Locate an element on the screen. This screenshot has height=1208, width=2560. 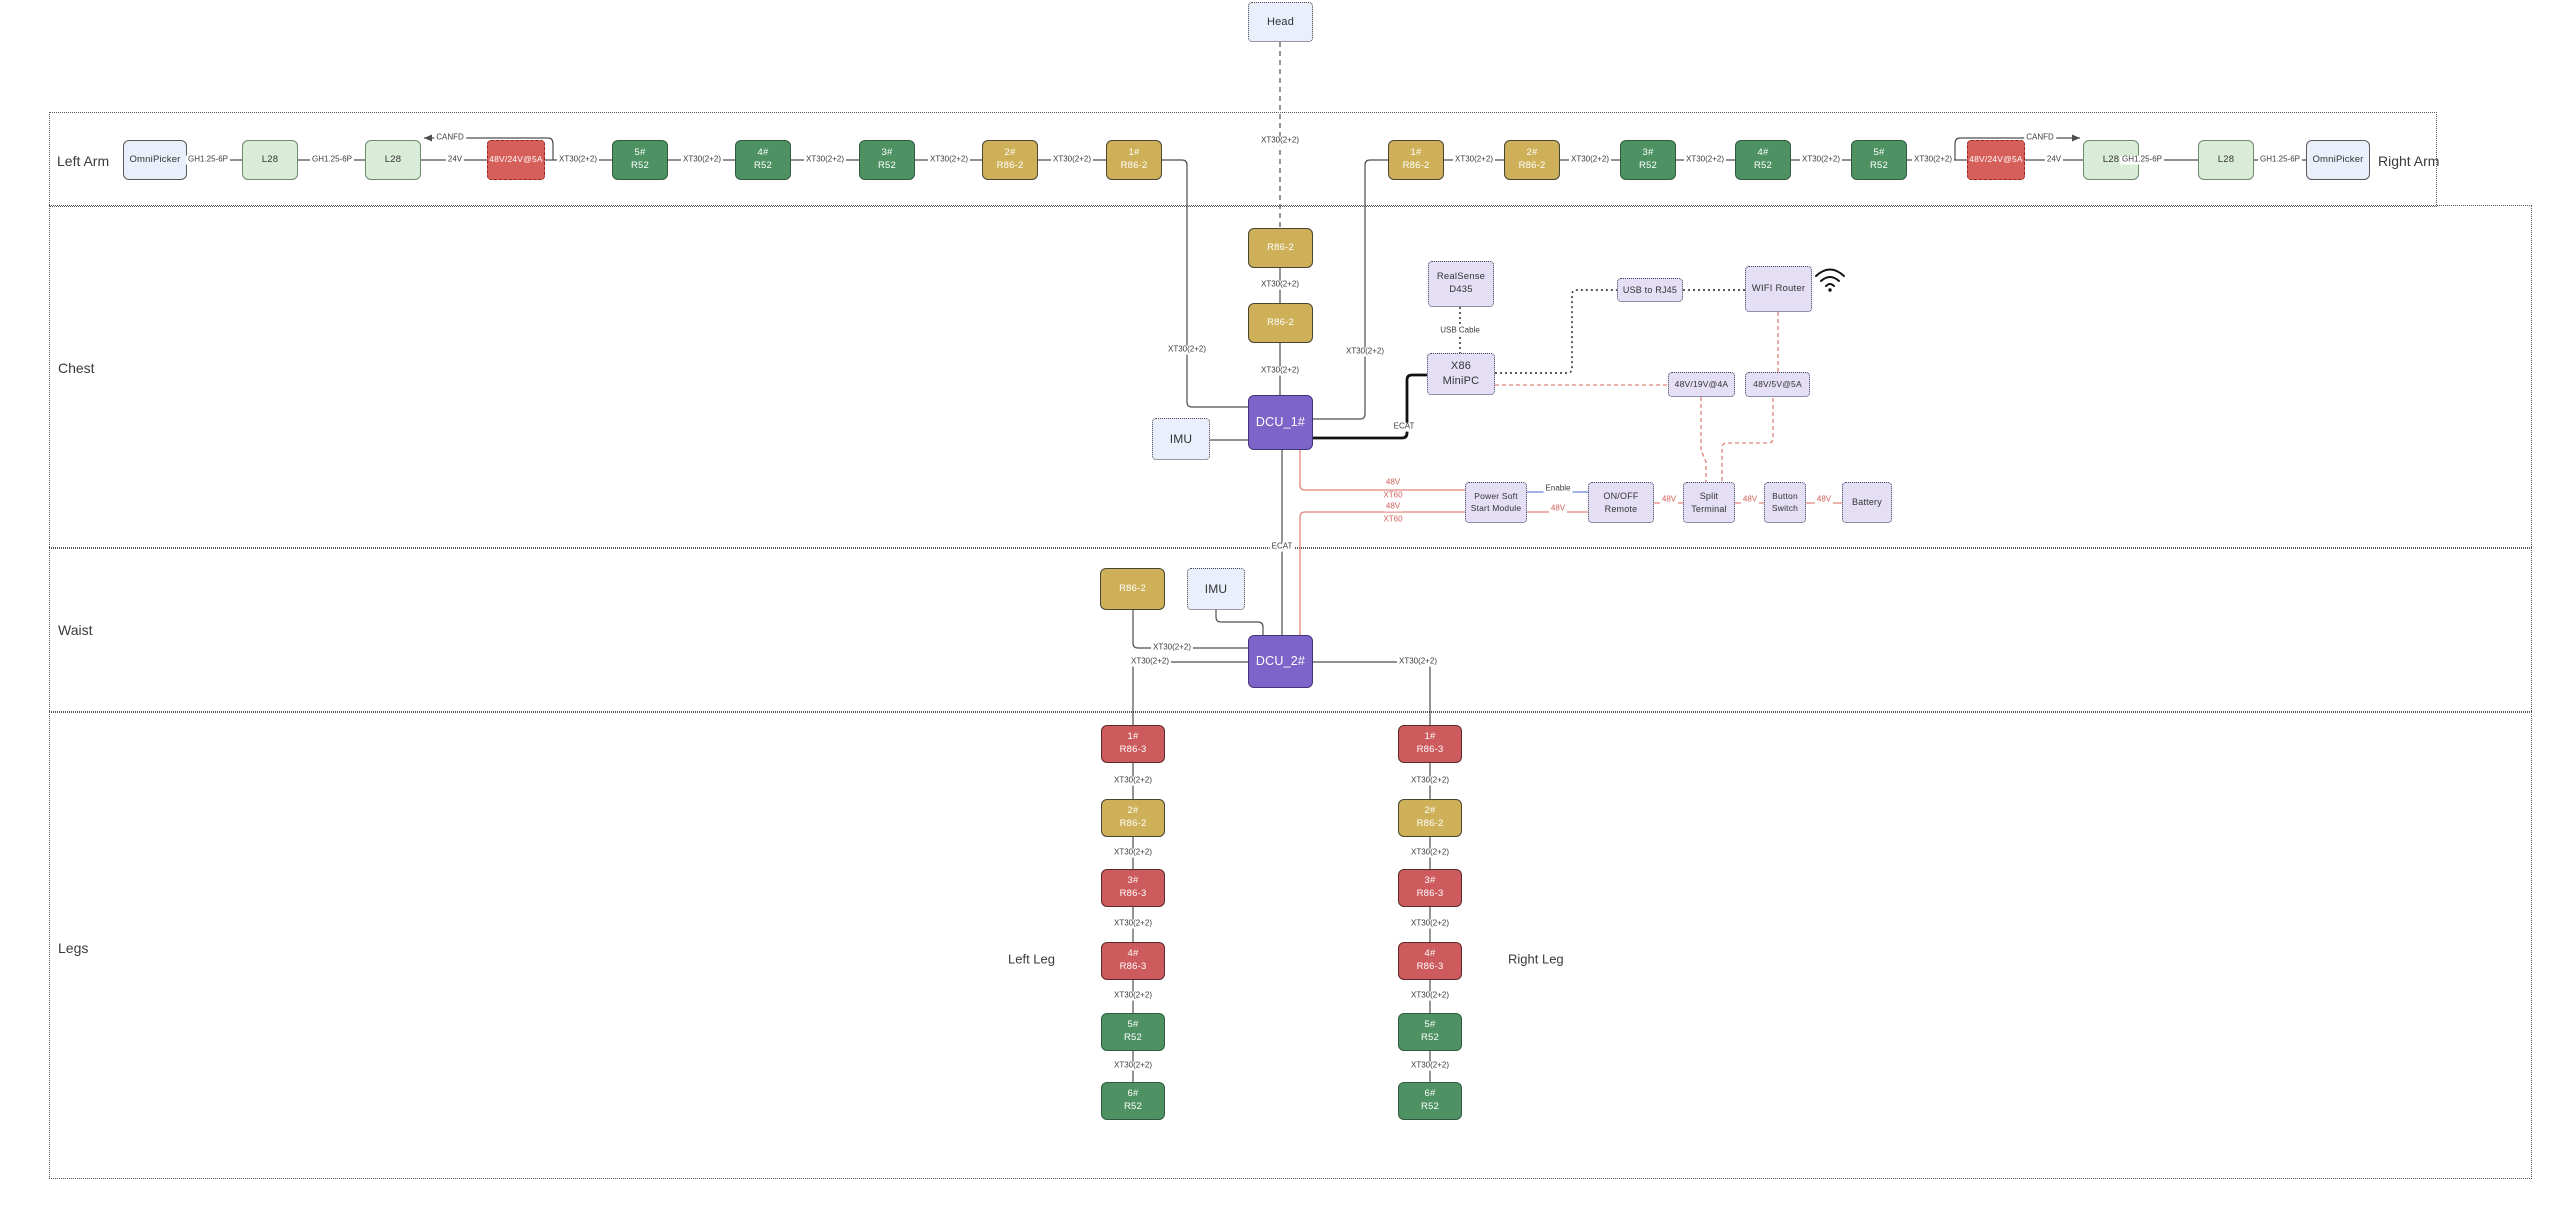
wire-label-xt30-2-2--10: XT30(2+2) is located at coordinates (1590, 159).